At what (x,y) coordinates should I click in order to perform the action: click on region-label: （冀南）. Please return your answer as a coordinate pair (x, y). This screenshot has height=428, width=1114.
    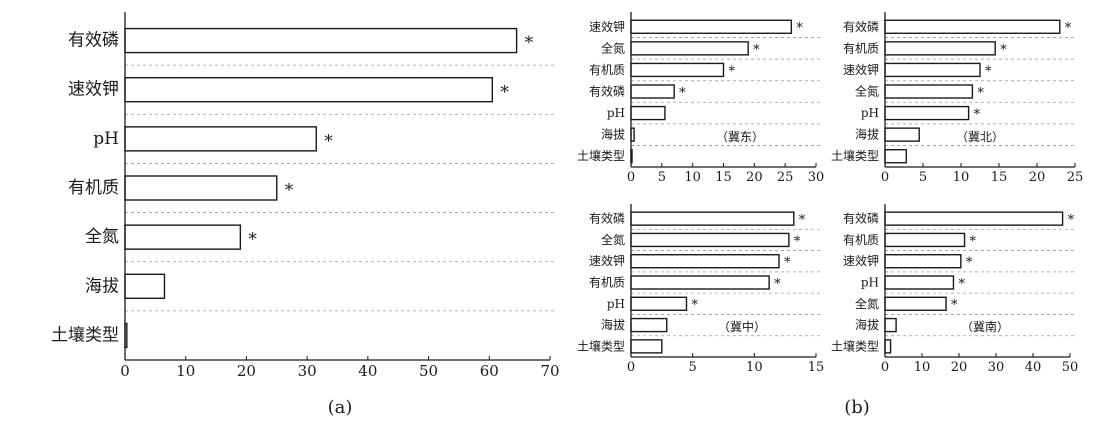
    Looking at the image, I should click on (985, 326).